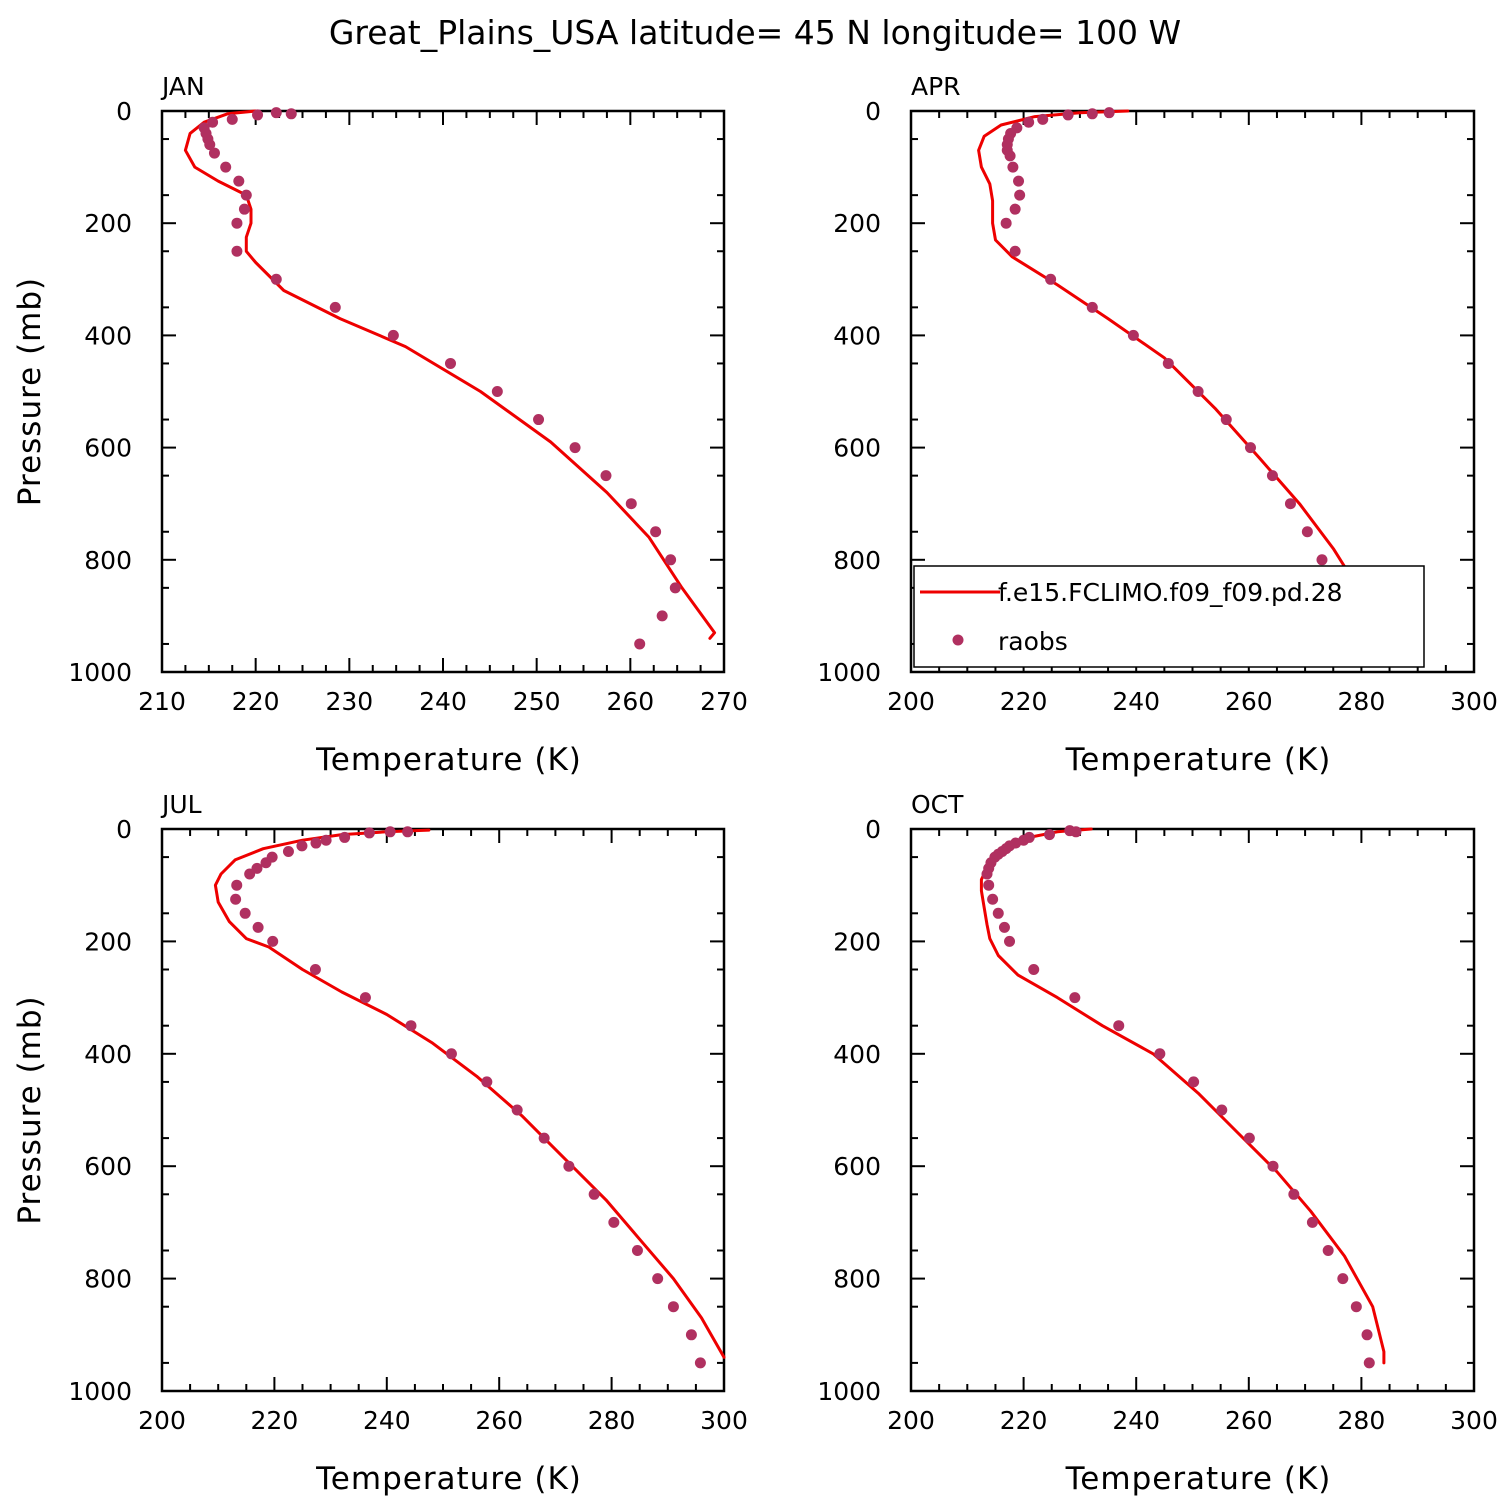 The width and height of the screenshot is (1510, 1510). What do you see at coordinates (162, 701) in the screenshot?
I see `x-tick-label: 210` at bounding box center [162, 701].